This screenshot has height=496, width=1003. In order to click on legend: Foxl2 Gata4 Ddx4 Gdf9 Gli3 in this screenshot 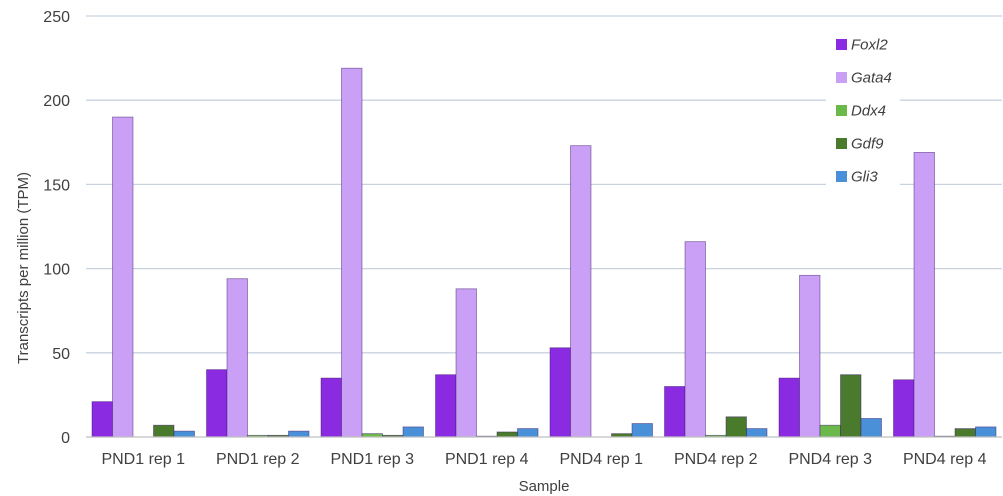, I will do `click(863, 108)`.